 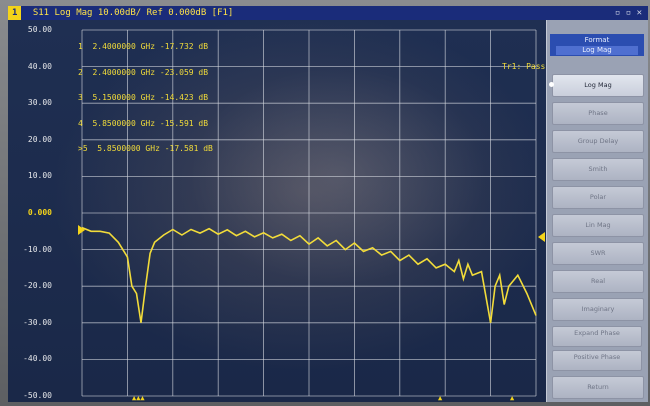 I want to click on softkey-label: SWR, so click(x=598, y=253).